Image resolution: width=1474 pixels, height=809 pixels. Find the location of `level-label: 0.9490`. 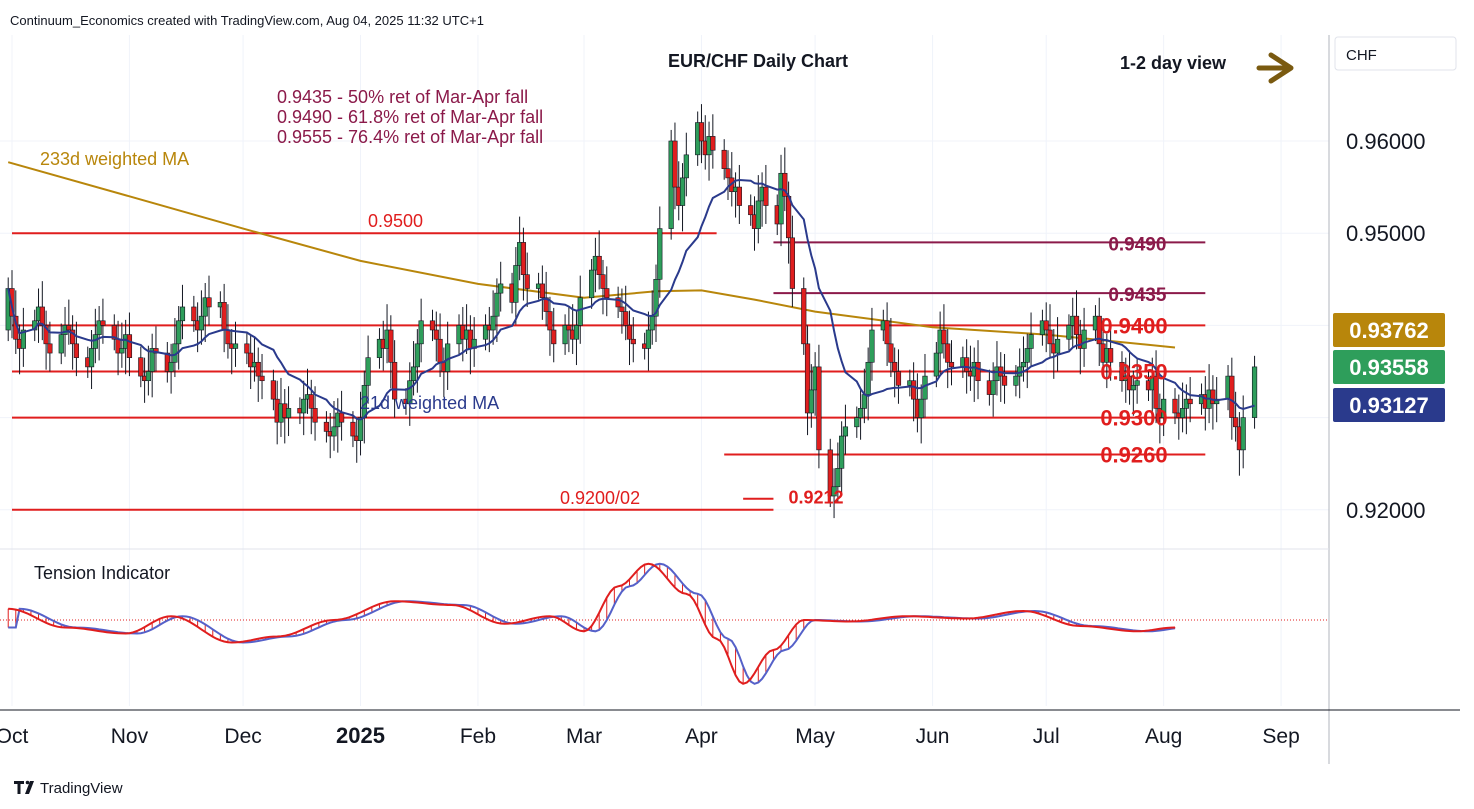

level-label: 0.9490 is located at coordinates (1137, 244).